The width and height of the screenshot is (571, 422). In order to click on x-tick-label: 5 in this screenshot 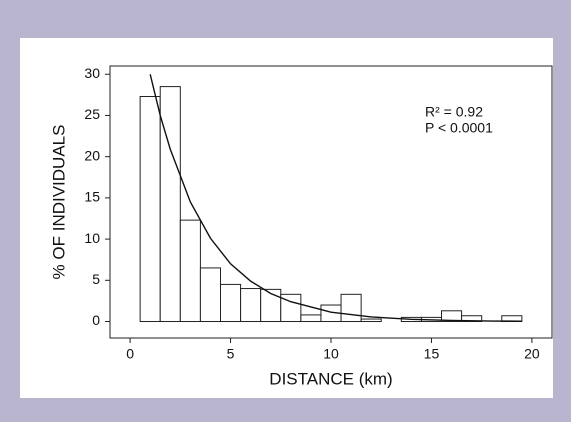, I will do `click(231, 354)`.